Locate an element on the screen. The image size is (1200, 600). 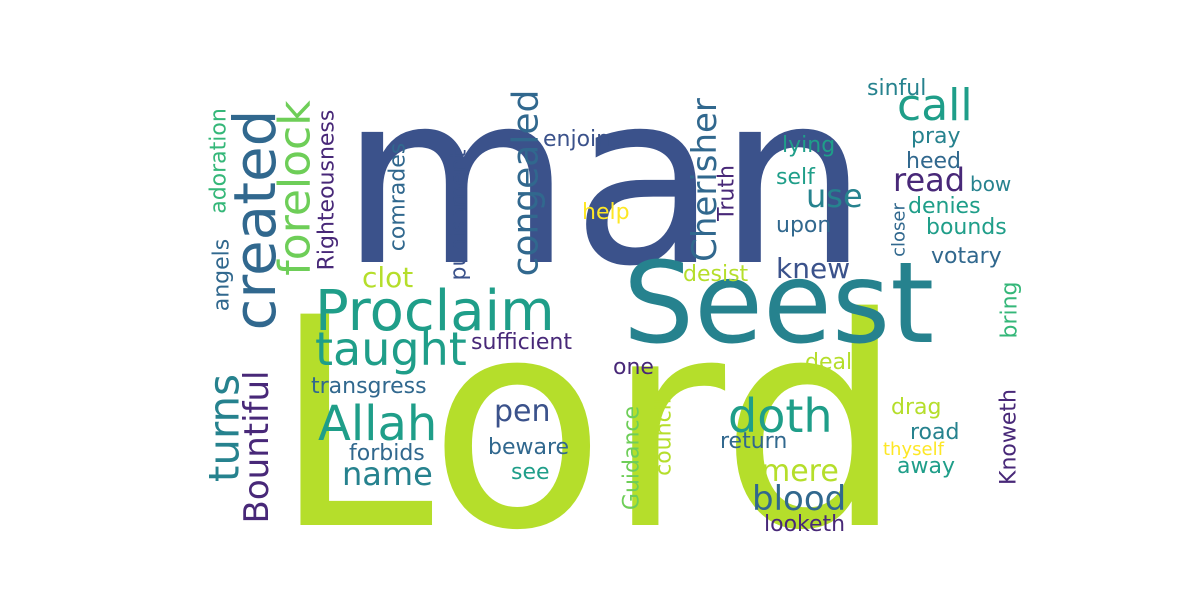
word-guidance: Guidance is located at coordinates (632, 458).